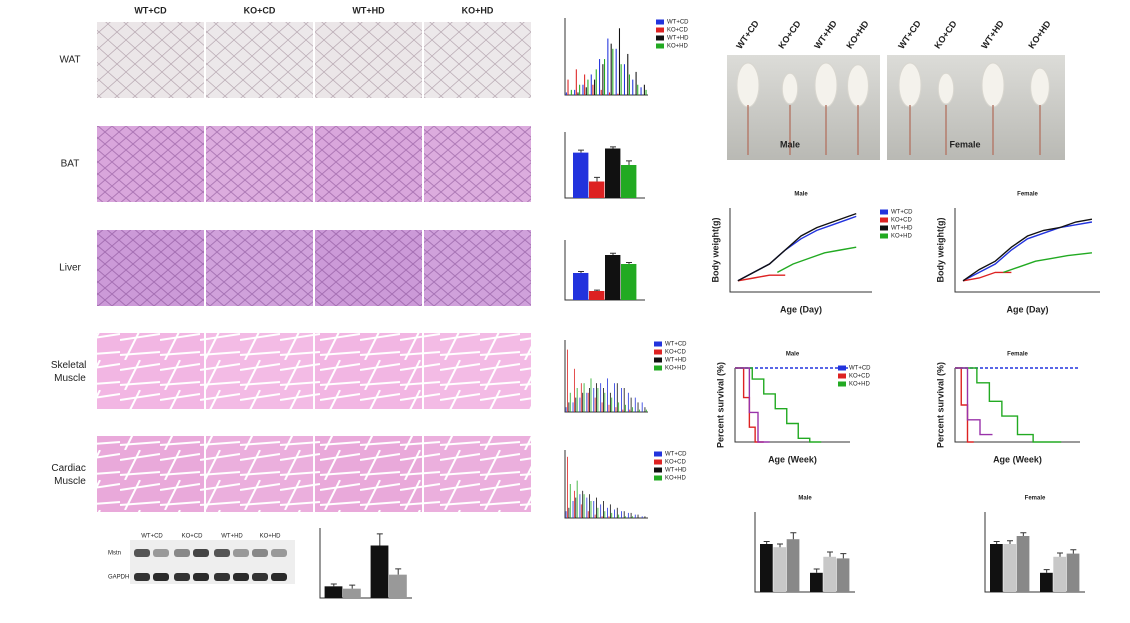 This screenshot has width=1130, height=623. What do you see at coordinates (1027, 309) in the screenshot?
I see `x-axis-label: Age (Day)` at bounding box center [1027, 309].